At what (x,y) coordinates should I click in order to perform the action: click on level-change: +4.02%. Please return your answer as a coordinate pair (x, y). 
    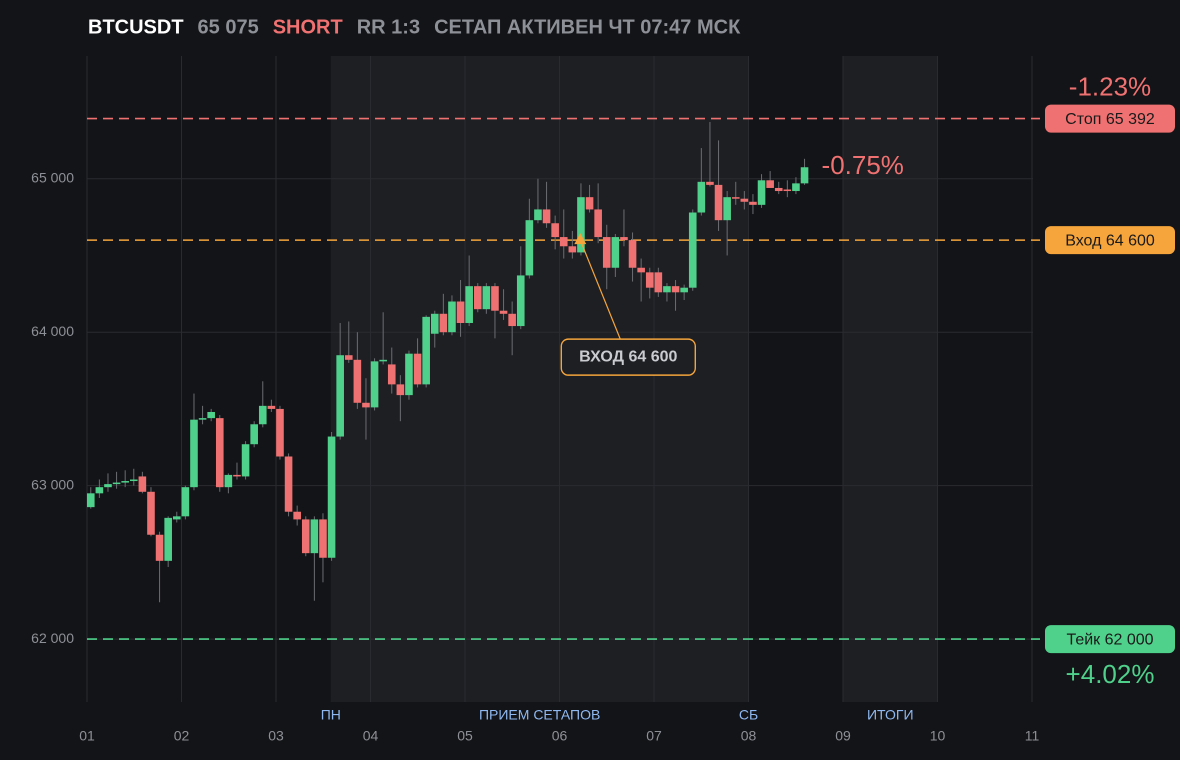
    Looking at the image, I should click on (1110, 674).